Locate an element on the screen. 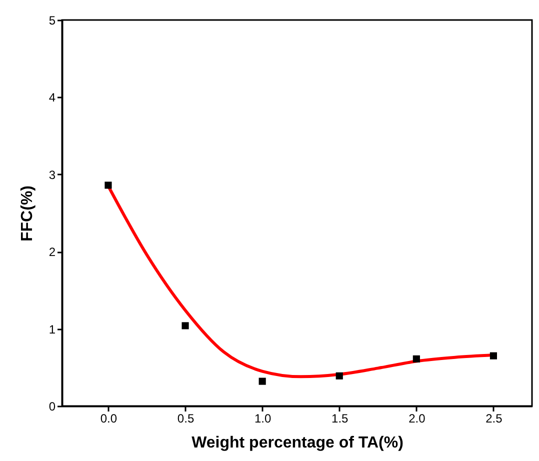 This screenshot has height=461, width=539. y-tick-label: 0 is located at coordinates (52, 407).